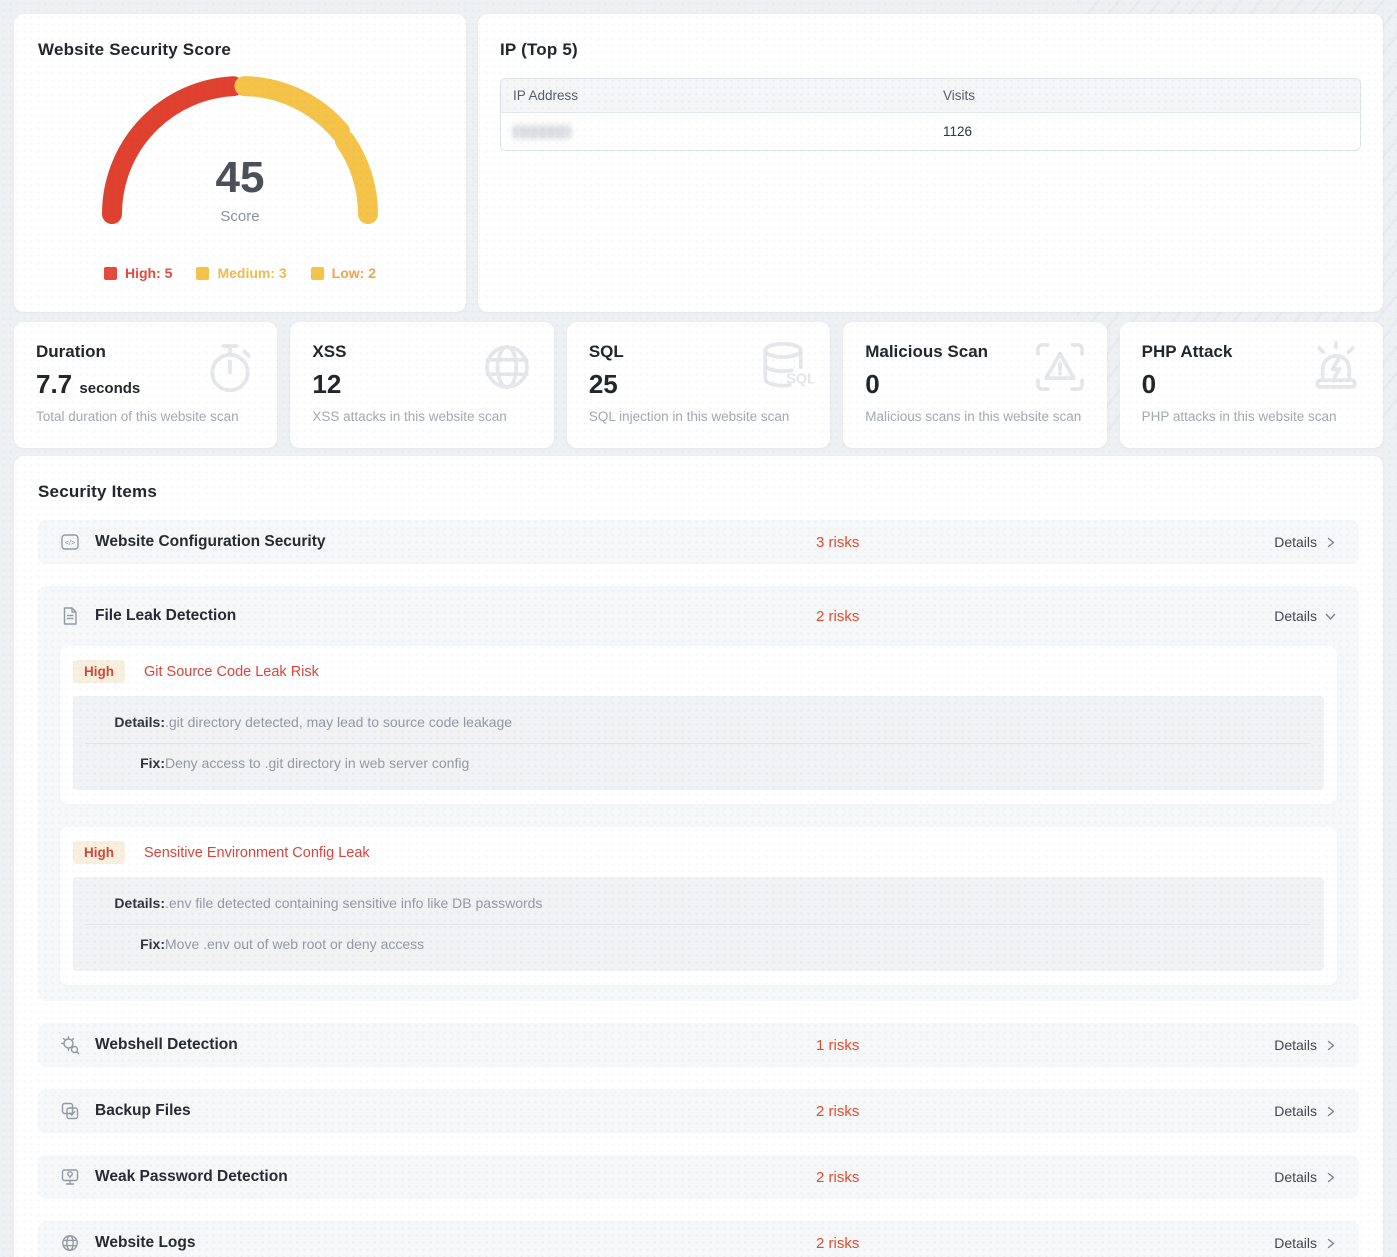  What do you see at coordinates (1336, 367) in the screenshot?
I see `siren-icon` at bounding box center [1336, 367].